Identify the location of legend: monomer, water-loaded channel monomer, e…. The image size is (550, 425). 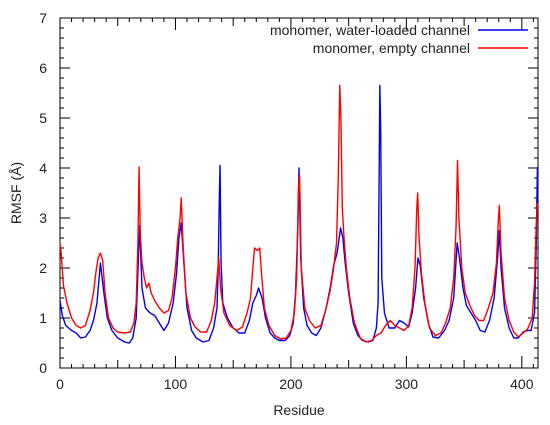
(399, 39).